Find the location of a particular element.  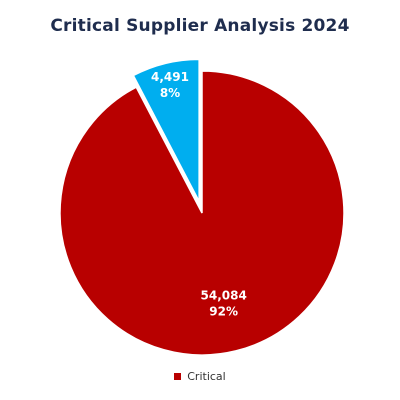

pie-slice-small is located at coordinates (166, 130).